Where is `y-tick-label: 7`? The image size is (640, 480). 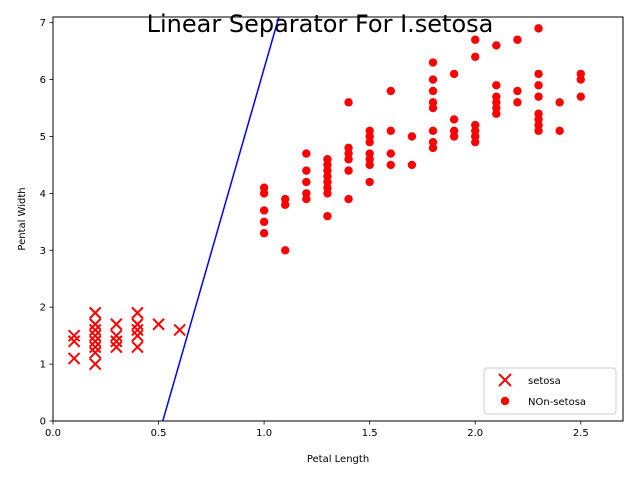 y-tick-label: 7 is located at coordinates (43, 23).